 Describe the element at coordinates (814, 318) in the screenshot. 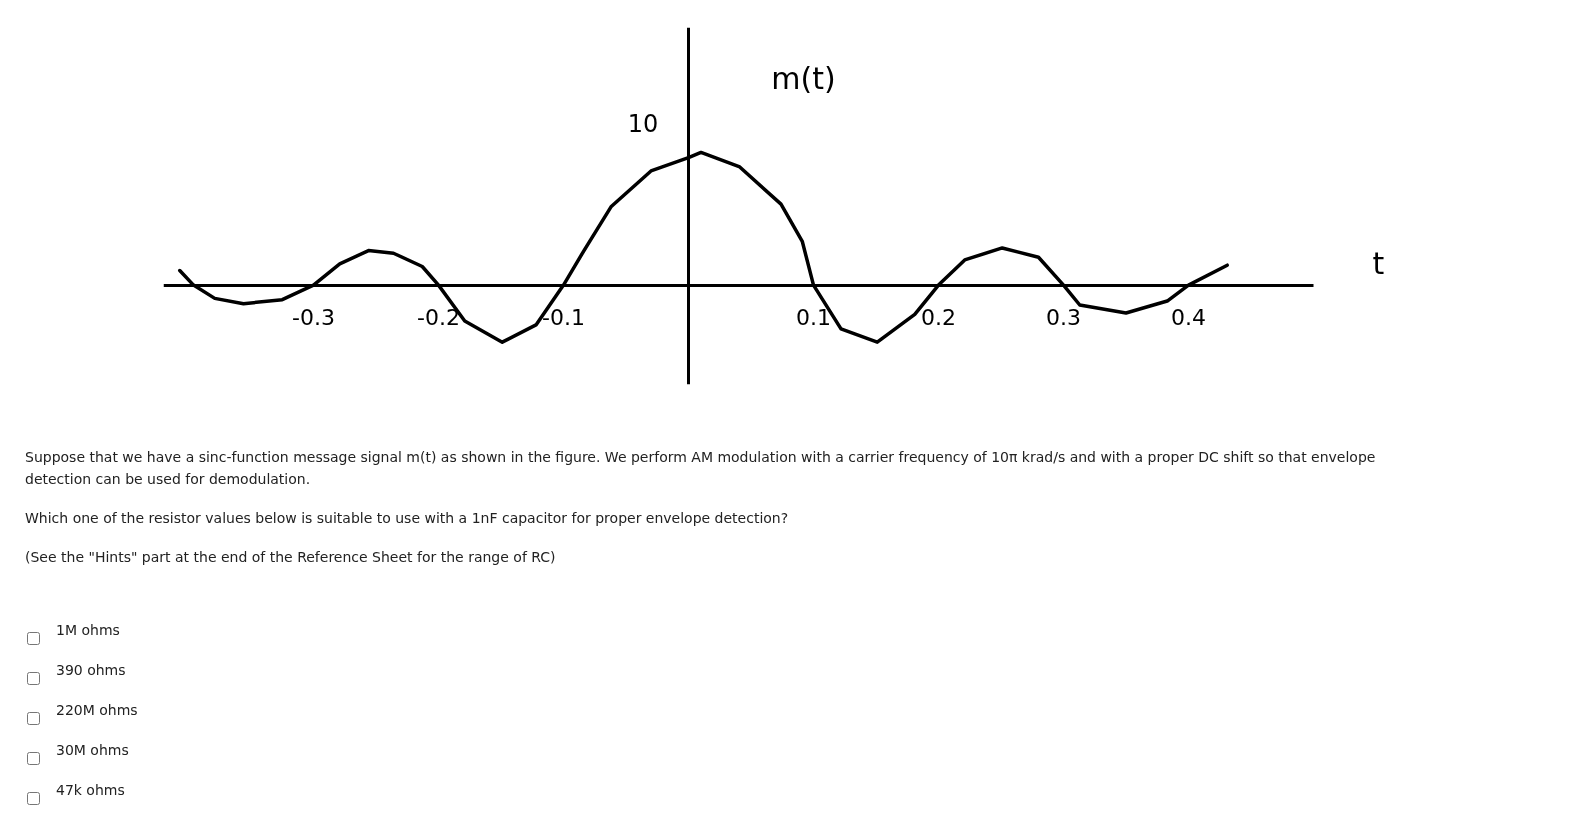

I see `x-tick-label: 0.1` at that location.